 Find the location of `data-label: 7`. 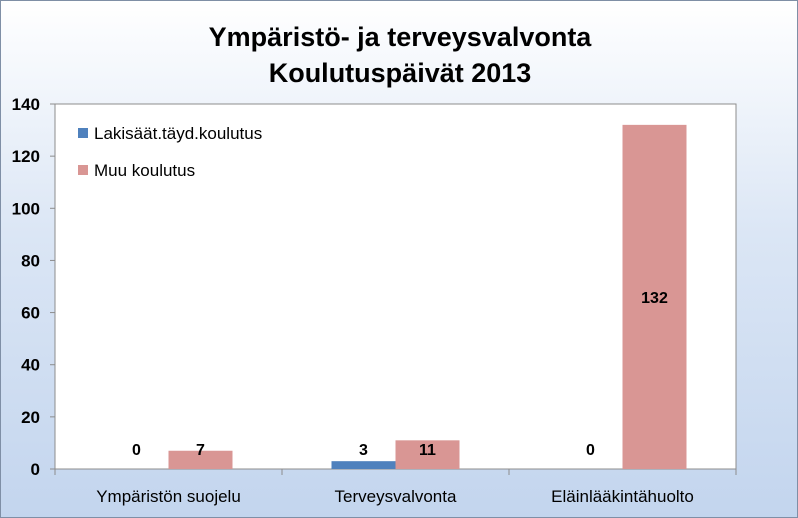

data-label: 7 is located at coordinates (200, 450).